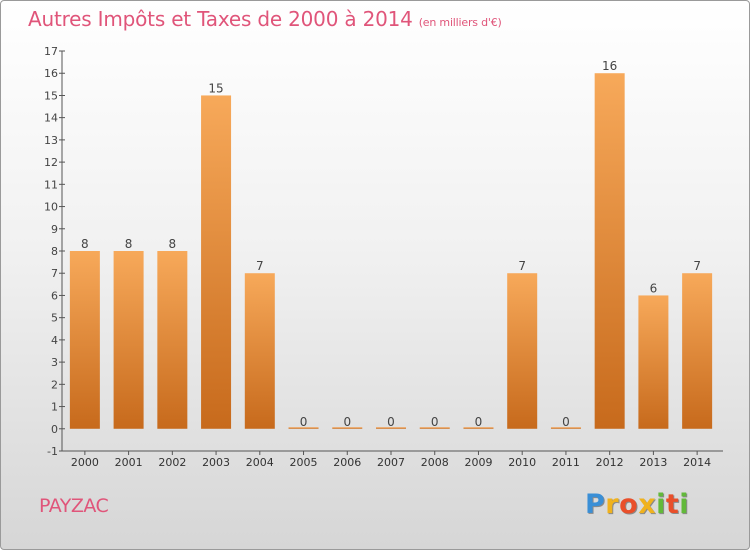 The height and width of the screenshot is (550, 750). Describe the element at coordinates (610, 462) in the screenshot. I see `x-tick-label: 2012` at that location.